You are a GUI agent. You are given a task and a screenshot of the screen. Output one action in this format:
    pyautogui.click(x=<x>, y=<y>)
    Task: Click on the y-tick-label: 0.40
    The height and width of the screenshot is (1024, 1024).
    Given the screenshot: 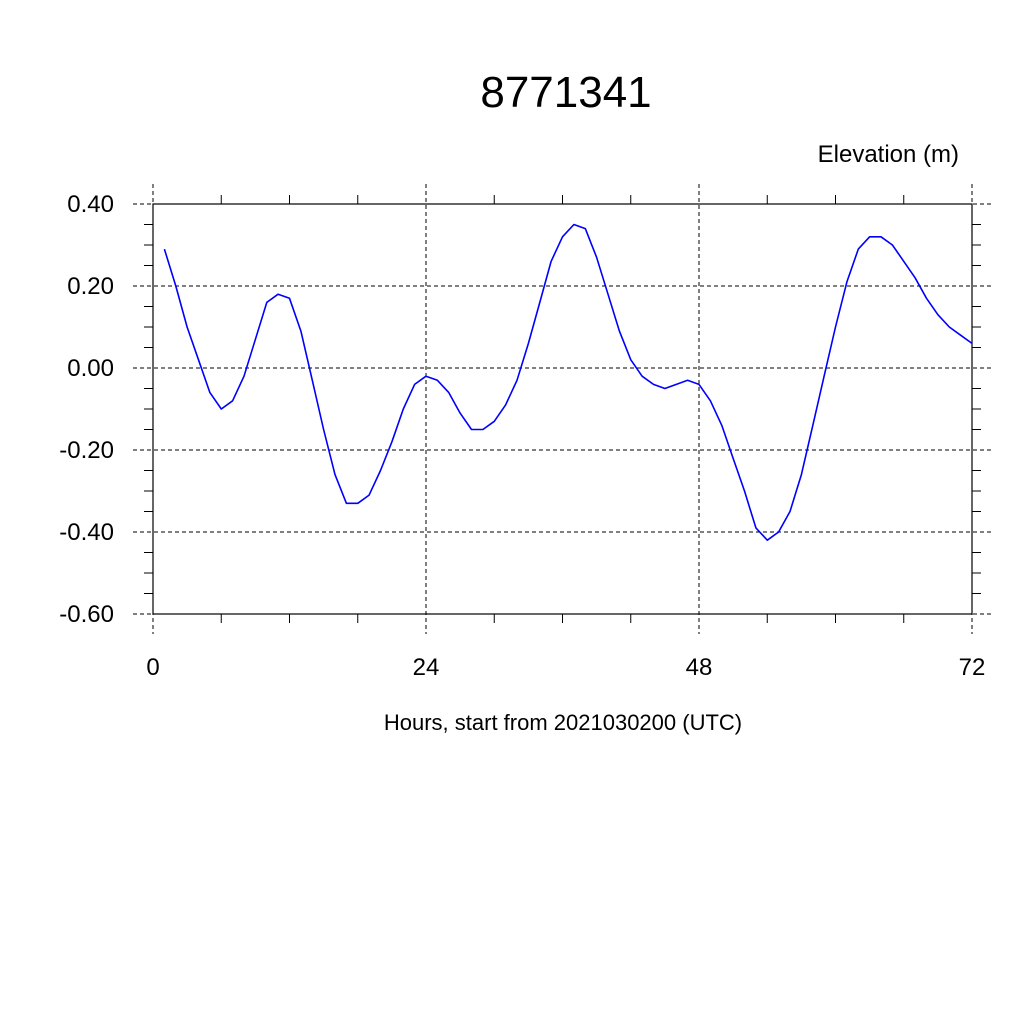 What is the action you would take?
    pyautogui.click(x=90, y=204)
    